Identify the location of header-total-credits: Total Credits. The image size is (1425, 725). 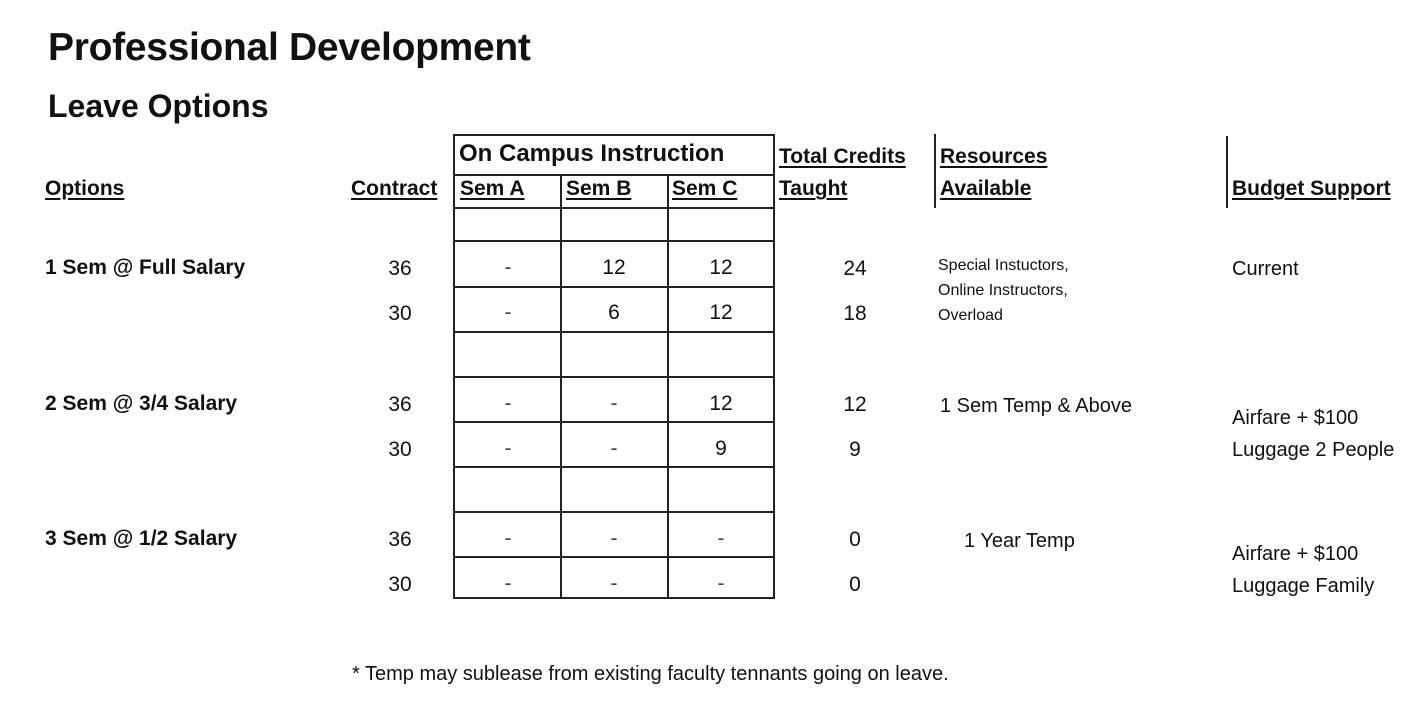
(842, 156).